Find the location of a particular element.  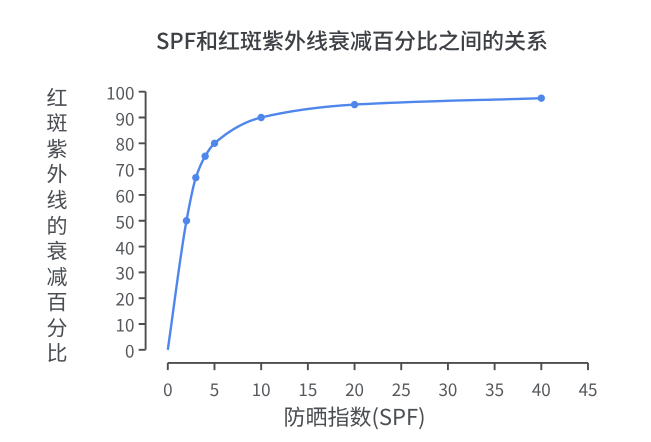

y-axis-title-char: 百 is located at coordinates (57, 301).